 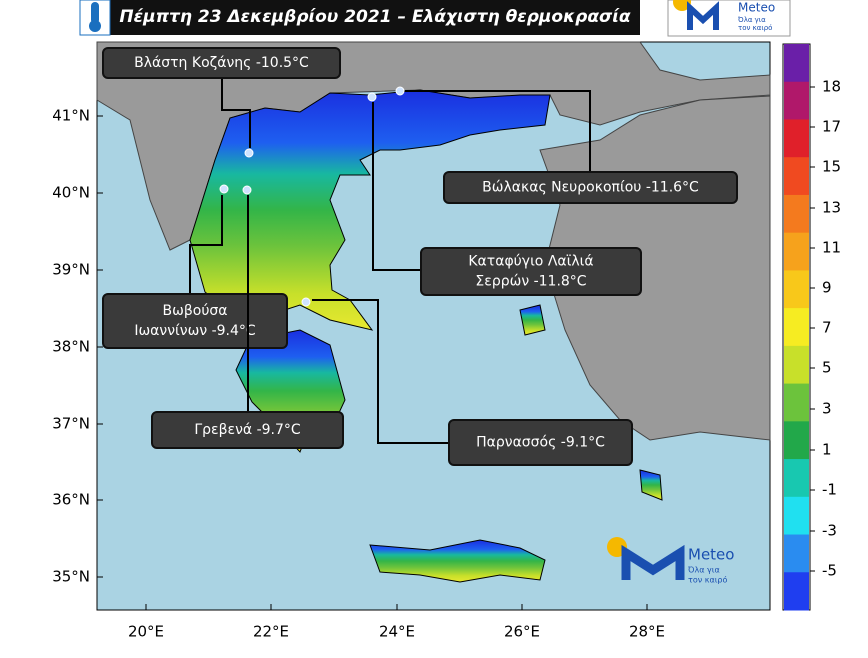 I want to click on lat-label: 40°N, so click(x=71, y=193).